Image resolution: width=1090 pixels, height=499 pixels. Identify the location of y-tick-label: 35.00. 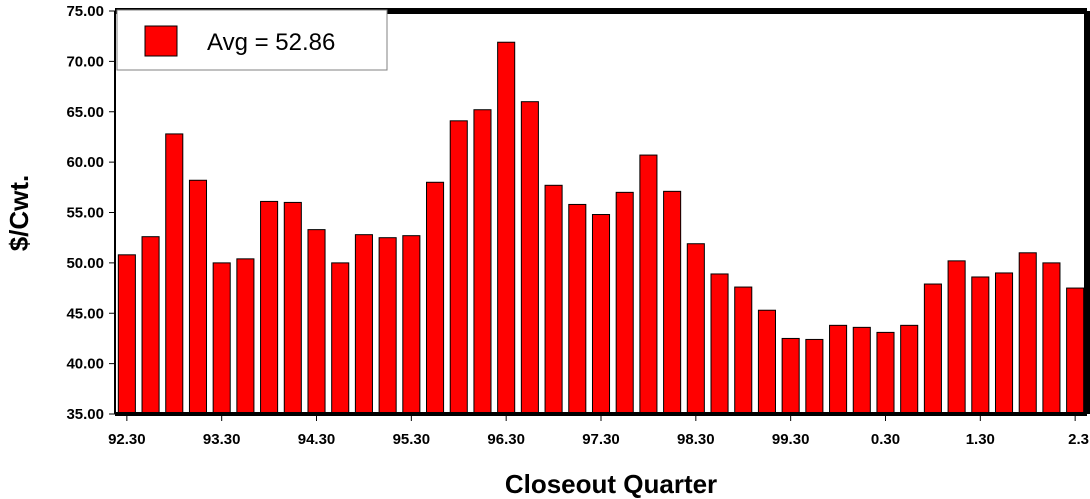
(85, 414).